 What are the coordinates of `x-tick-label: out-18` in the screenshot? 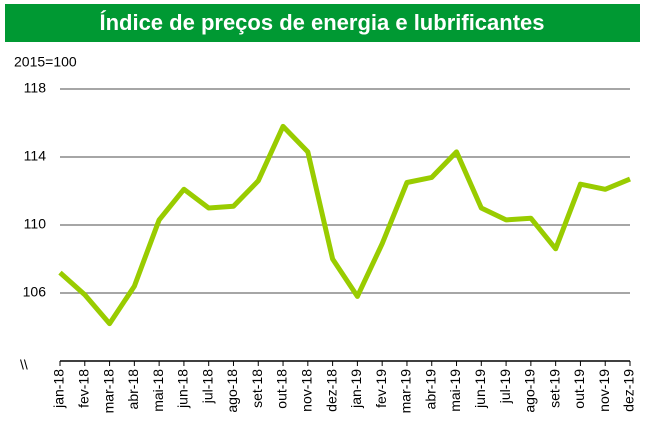 It's located at (282, 389).